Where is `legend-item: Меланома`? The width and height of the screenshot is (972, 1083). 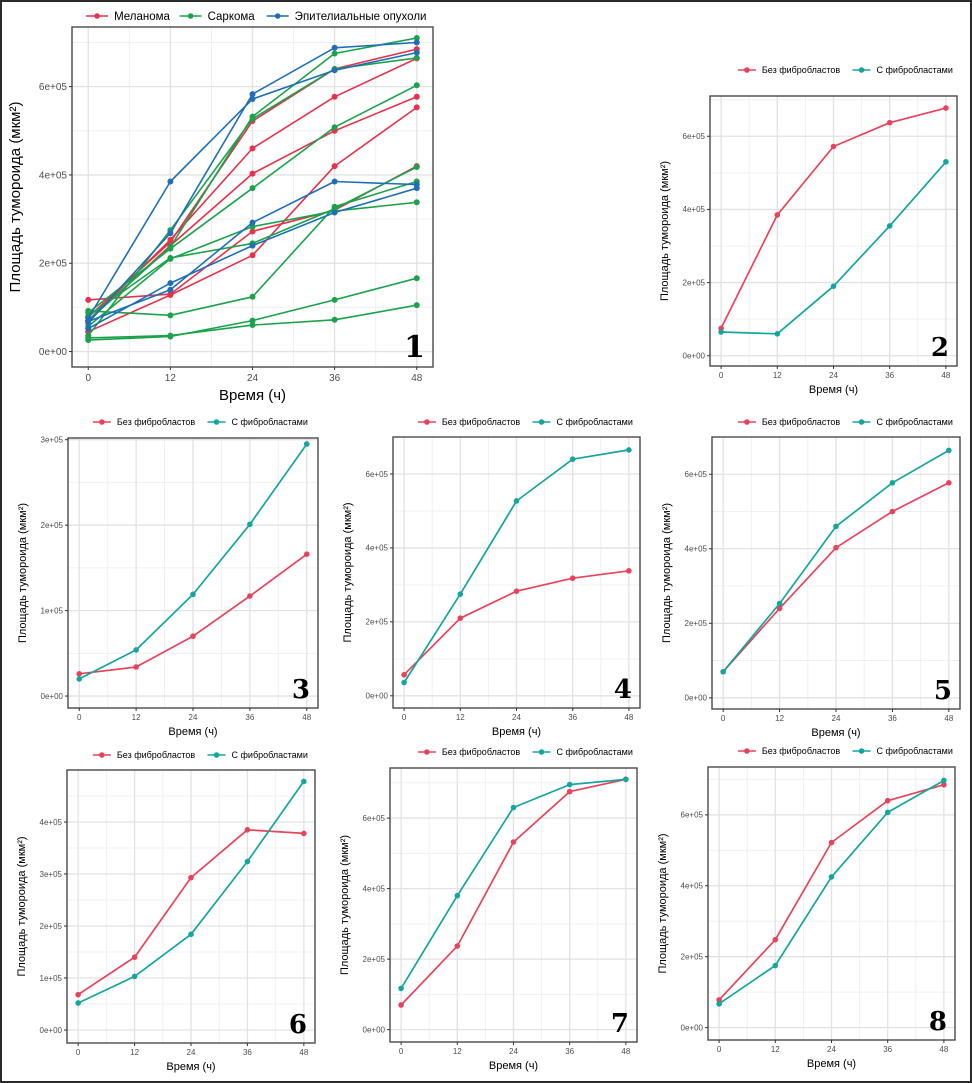 legend-item: Меланома is located at coordinates (128, 17).